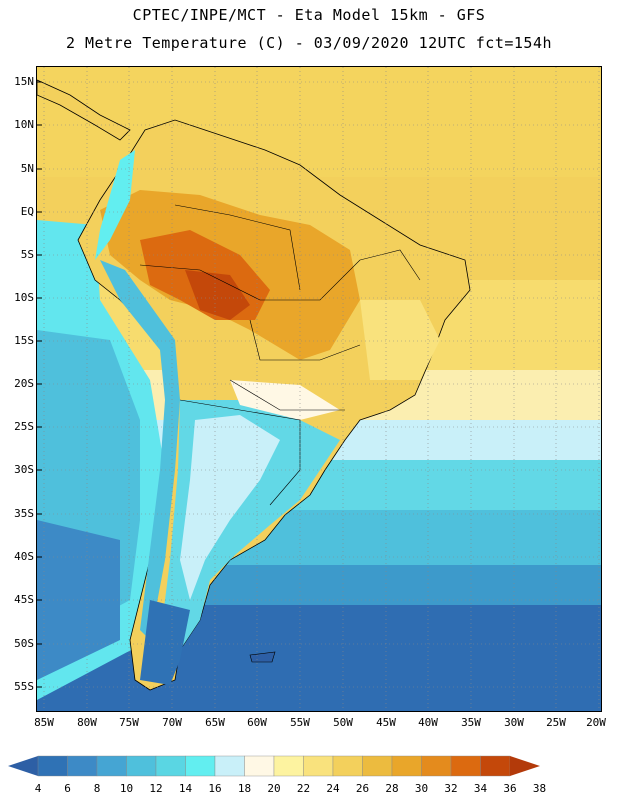  I want to click on hottest-zone, so click(217, 295).